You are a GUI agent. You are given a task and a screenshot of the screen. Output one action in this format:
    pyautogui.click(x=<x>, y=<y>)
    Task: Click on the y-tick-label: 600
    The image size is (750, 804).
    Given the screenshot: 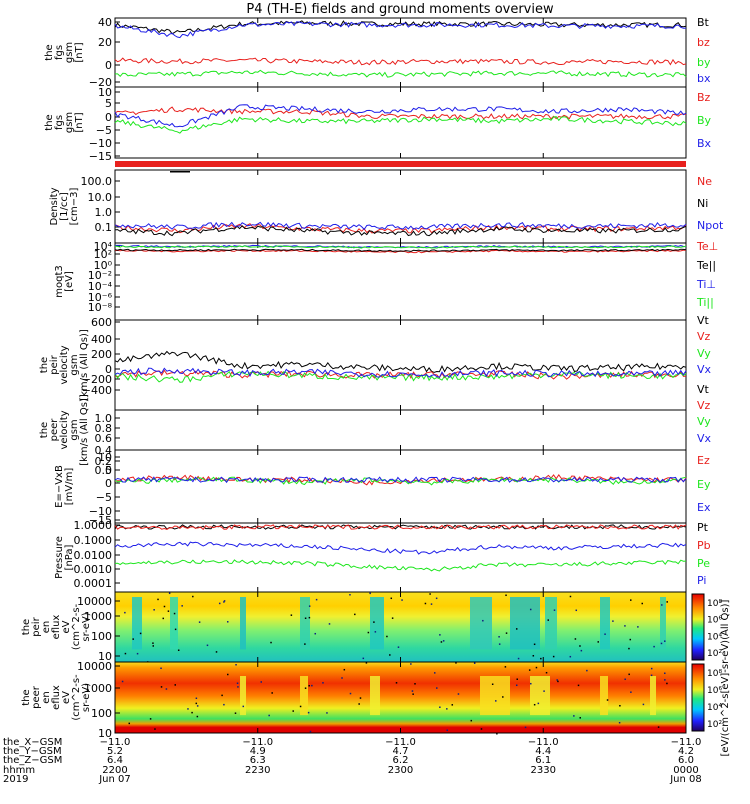 What is the action you would take?
    pyautogui.click(x=101, y=322)
    